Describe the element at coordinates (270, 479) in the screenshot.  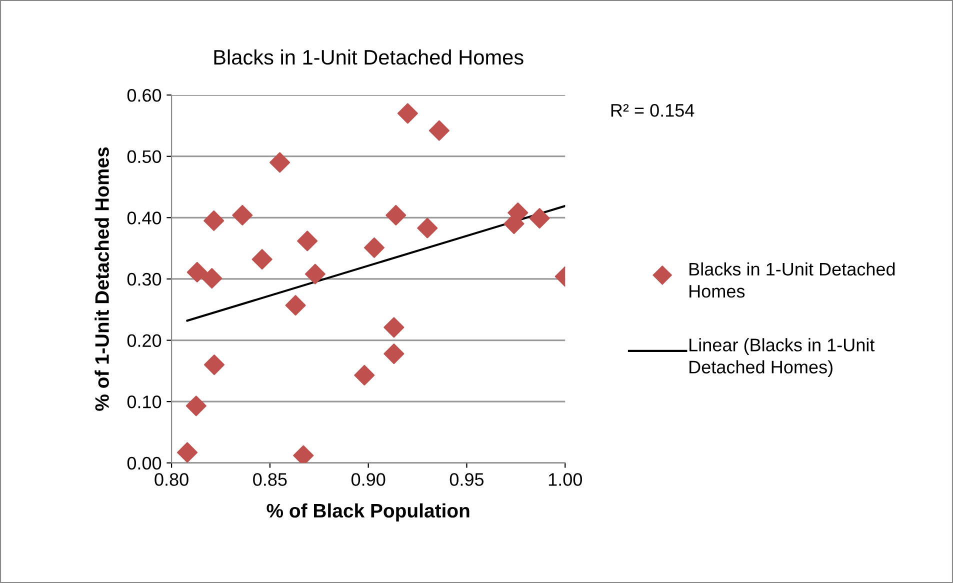
I see `x-tick-label: 0.85` at that location.